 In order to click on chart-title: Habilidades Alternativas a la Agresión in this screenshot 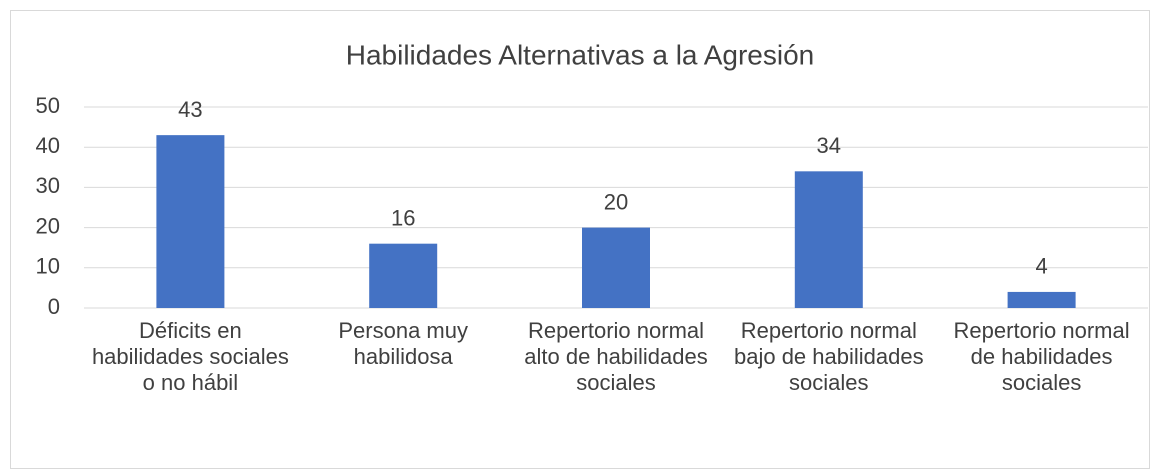, I will do `click(580, 54)`.